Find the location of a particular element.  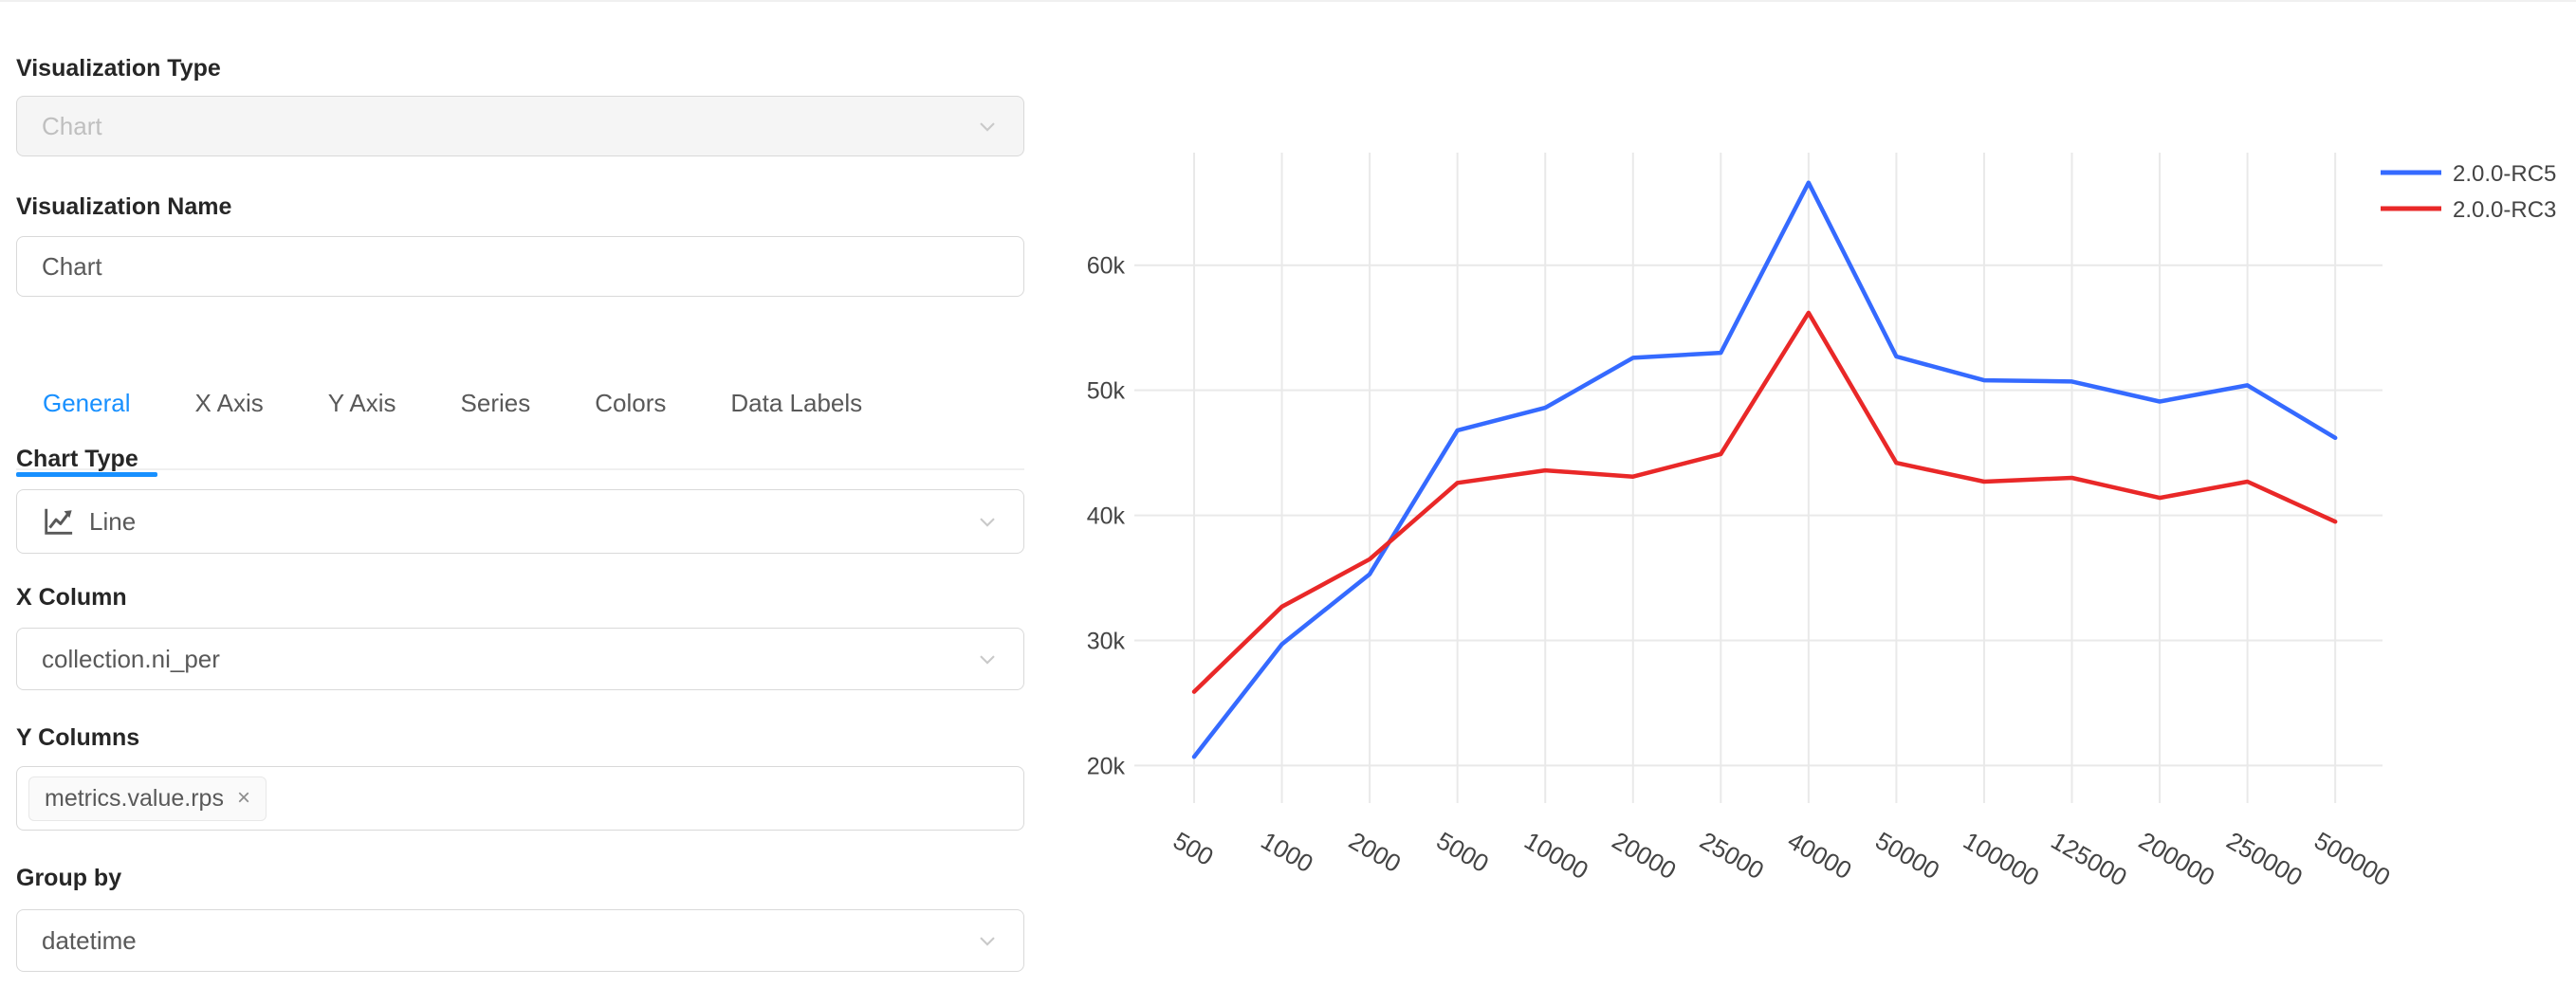

x-column-value: collection.ni_per is located at coordinates (131, 658).